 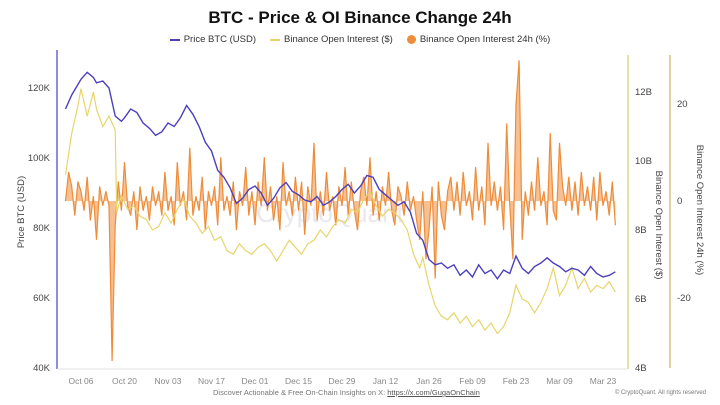 I want to click on legend-item-price: Price BTC (USD), so click(x=213, y=39).